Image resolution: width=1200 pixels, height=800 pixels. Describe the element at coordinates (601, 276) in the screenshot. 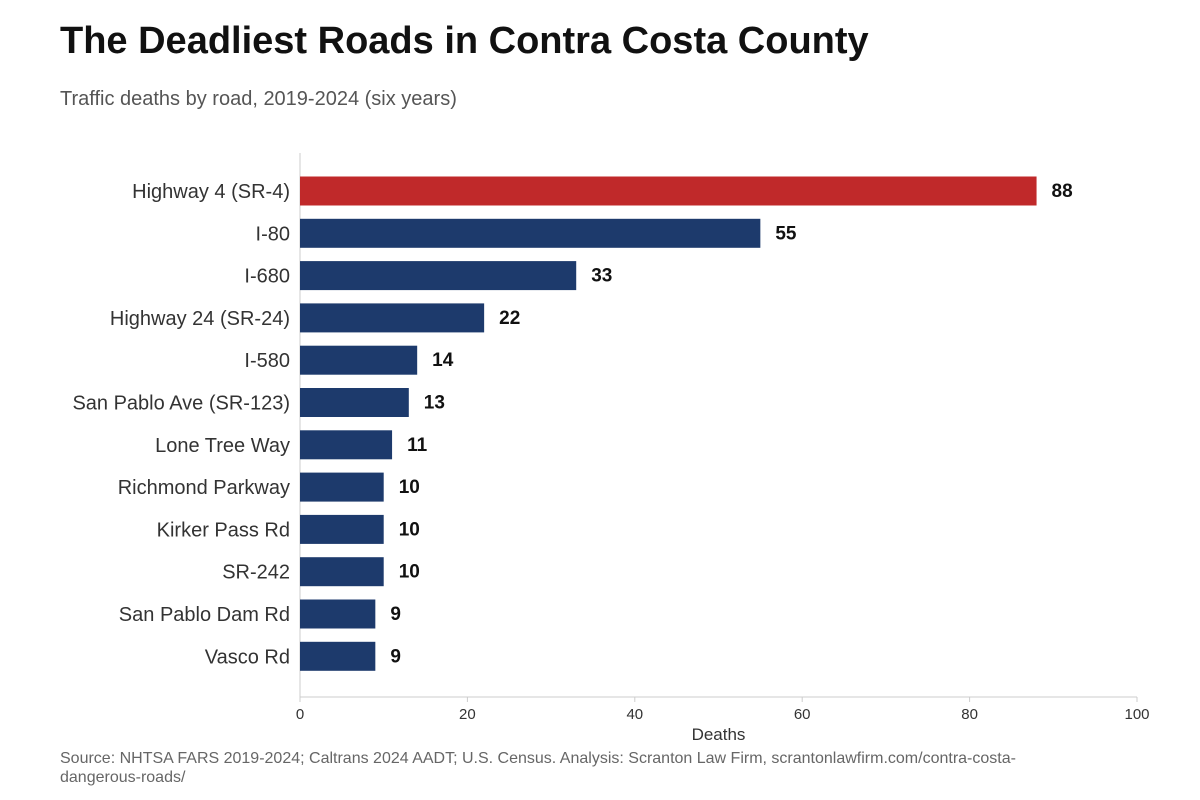

I see `value-label: 33` at that location.